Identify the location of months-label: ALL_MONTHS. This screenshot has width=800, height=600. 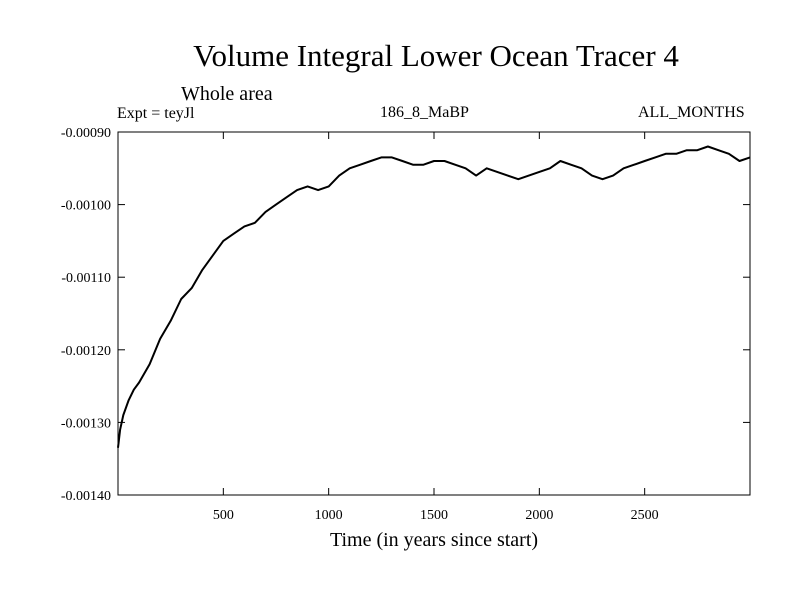
(691, 112).